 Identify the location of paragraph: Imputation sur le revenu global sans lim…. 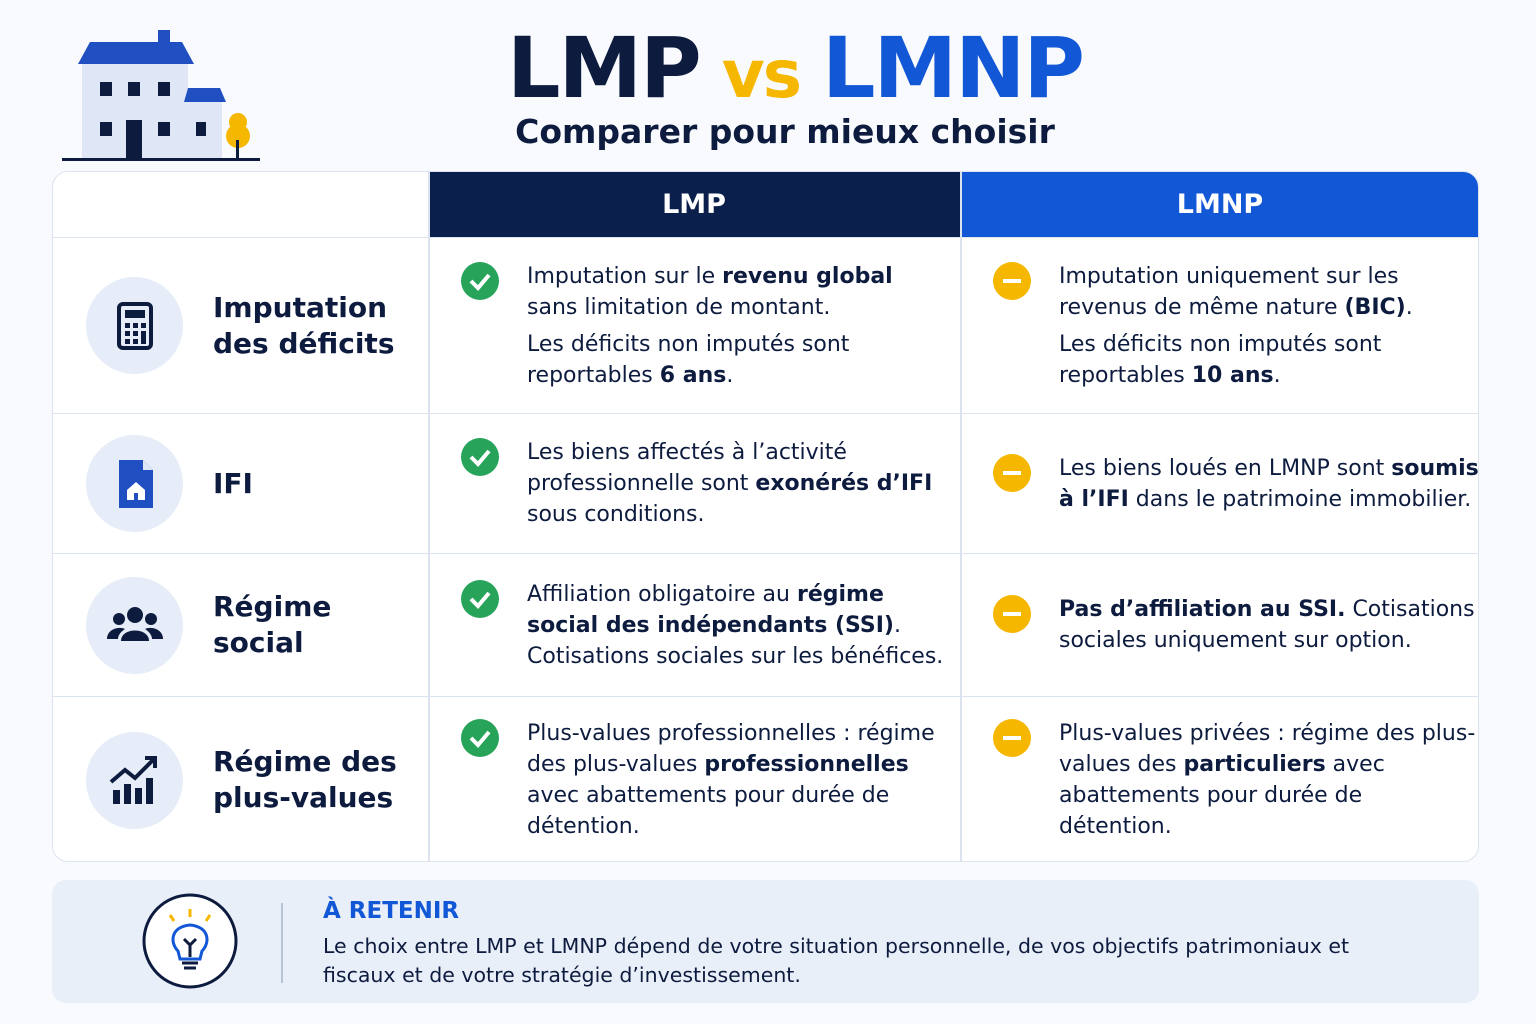
(737, 292).